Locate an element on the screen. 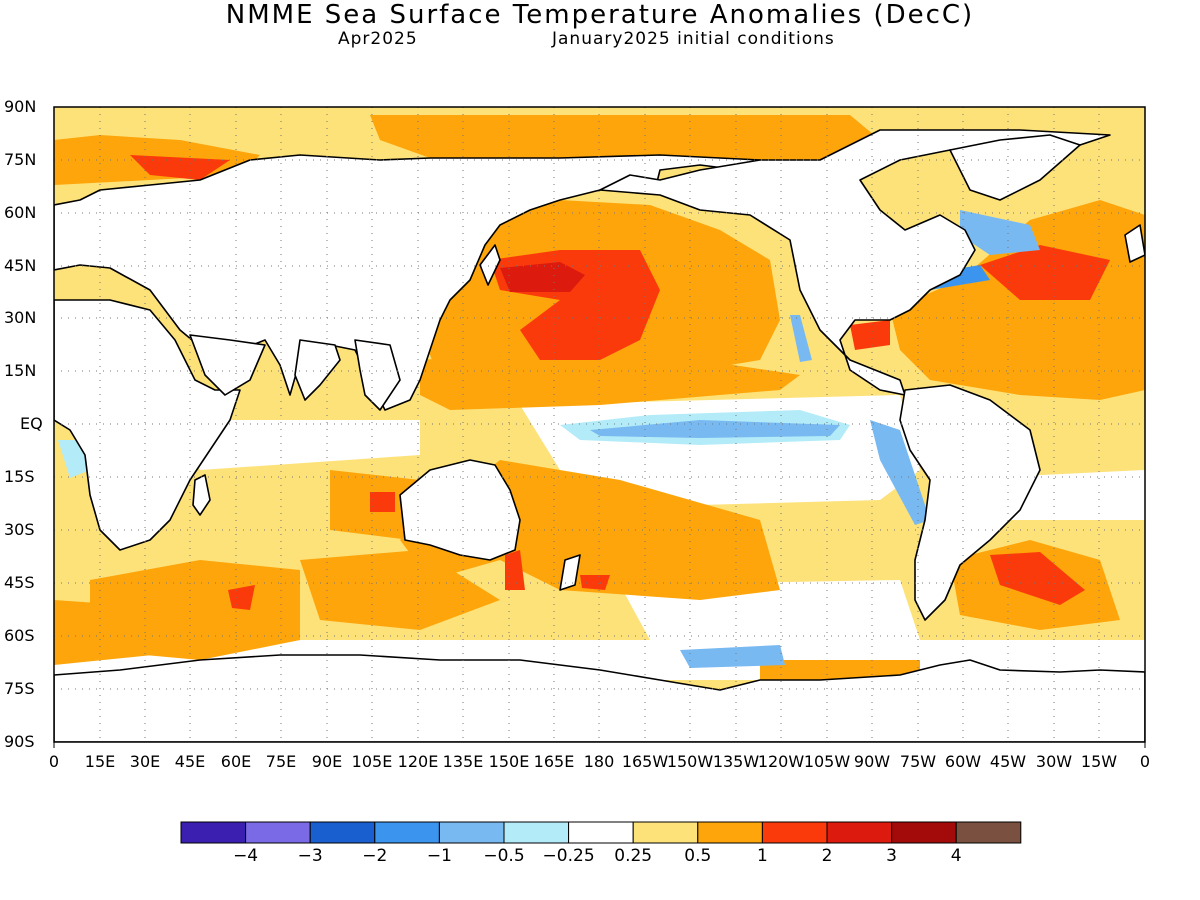 The height and width of the screenshot is (900, 1200). gulf-of-mexico-hot is located at coordinates (870, 335).